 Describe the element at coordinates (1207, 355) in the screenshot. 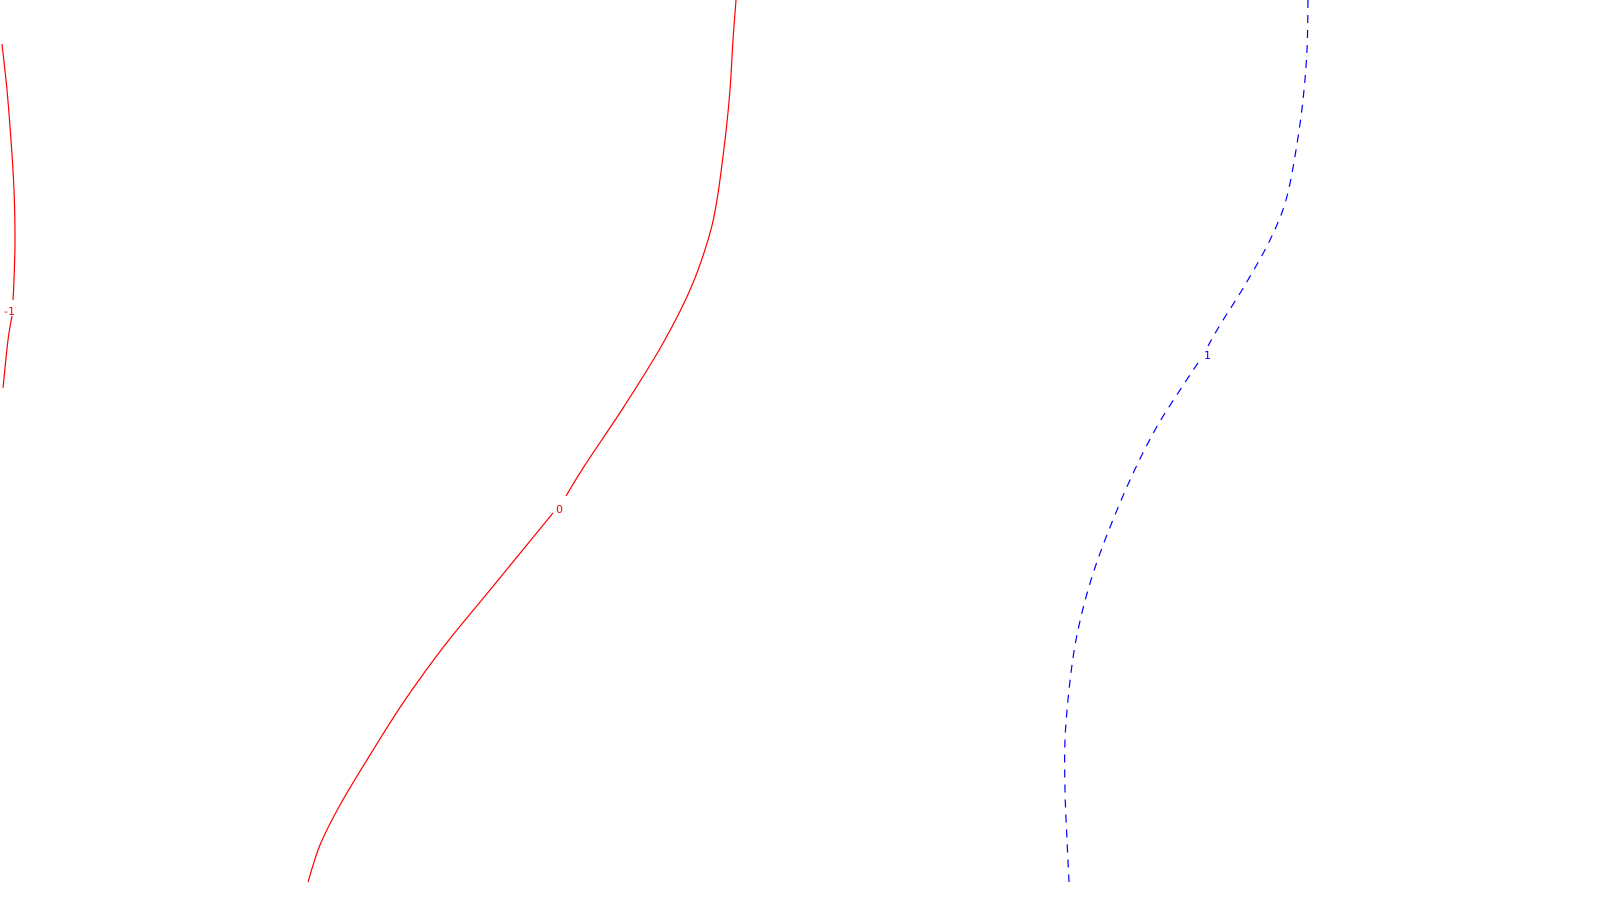

I see `contour-label-level-1: 1` at that location.